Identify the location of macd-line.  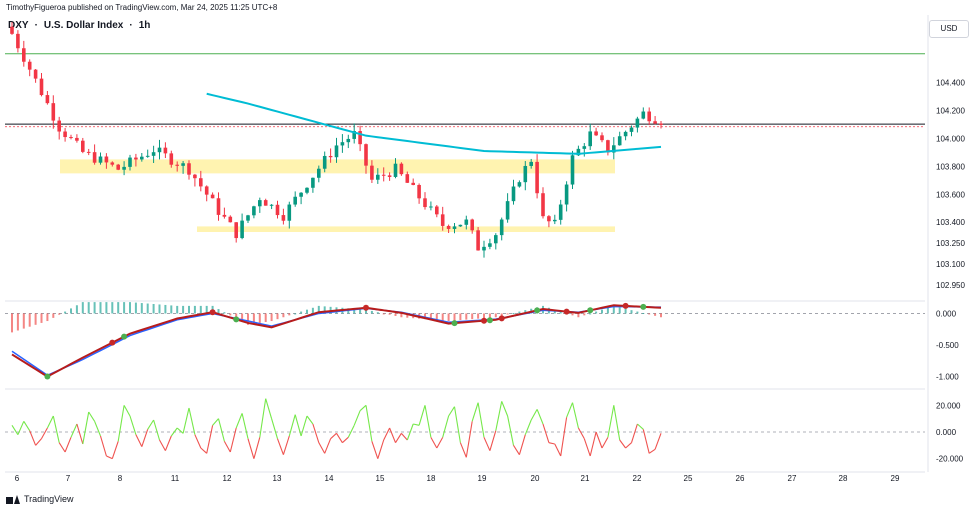
(336, 341).